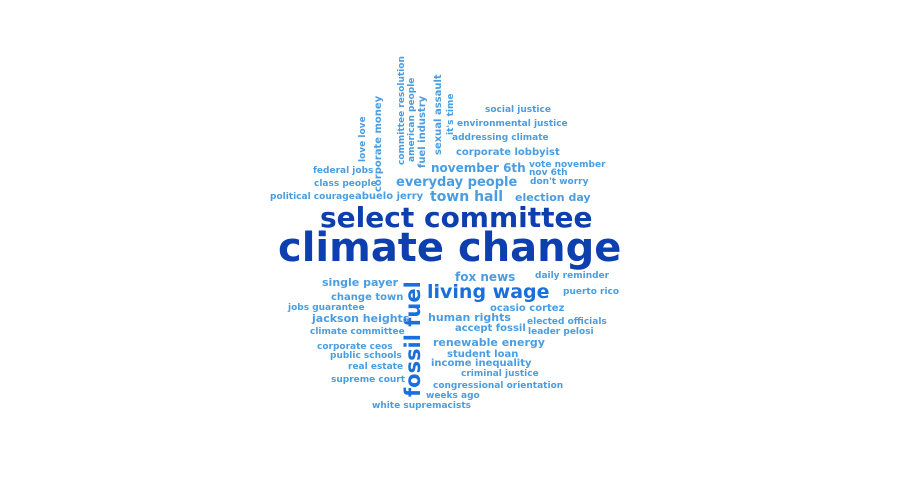 This screenshot has height=500, width=900. I want to click on word-its-time: it's time, so click(451, 114).